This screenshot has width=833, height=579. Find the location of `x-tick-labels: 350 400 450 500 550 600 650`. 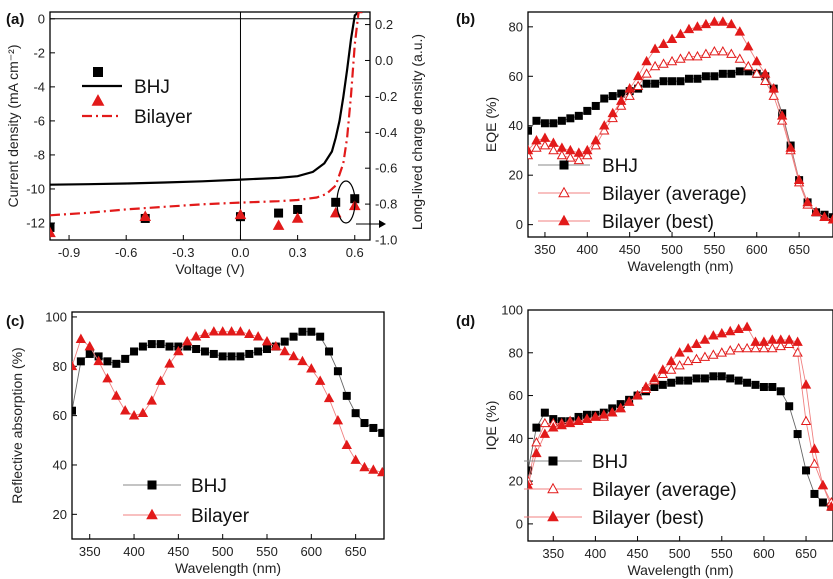

x-tick-labels: 350 400 450 500 550 600 650 is located at coordinates (222, 546).